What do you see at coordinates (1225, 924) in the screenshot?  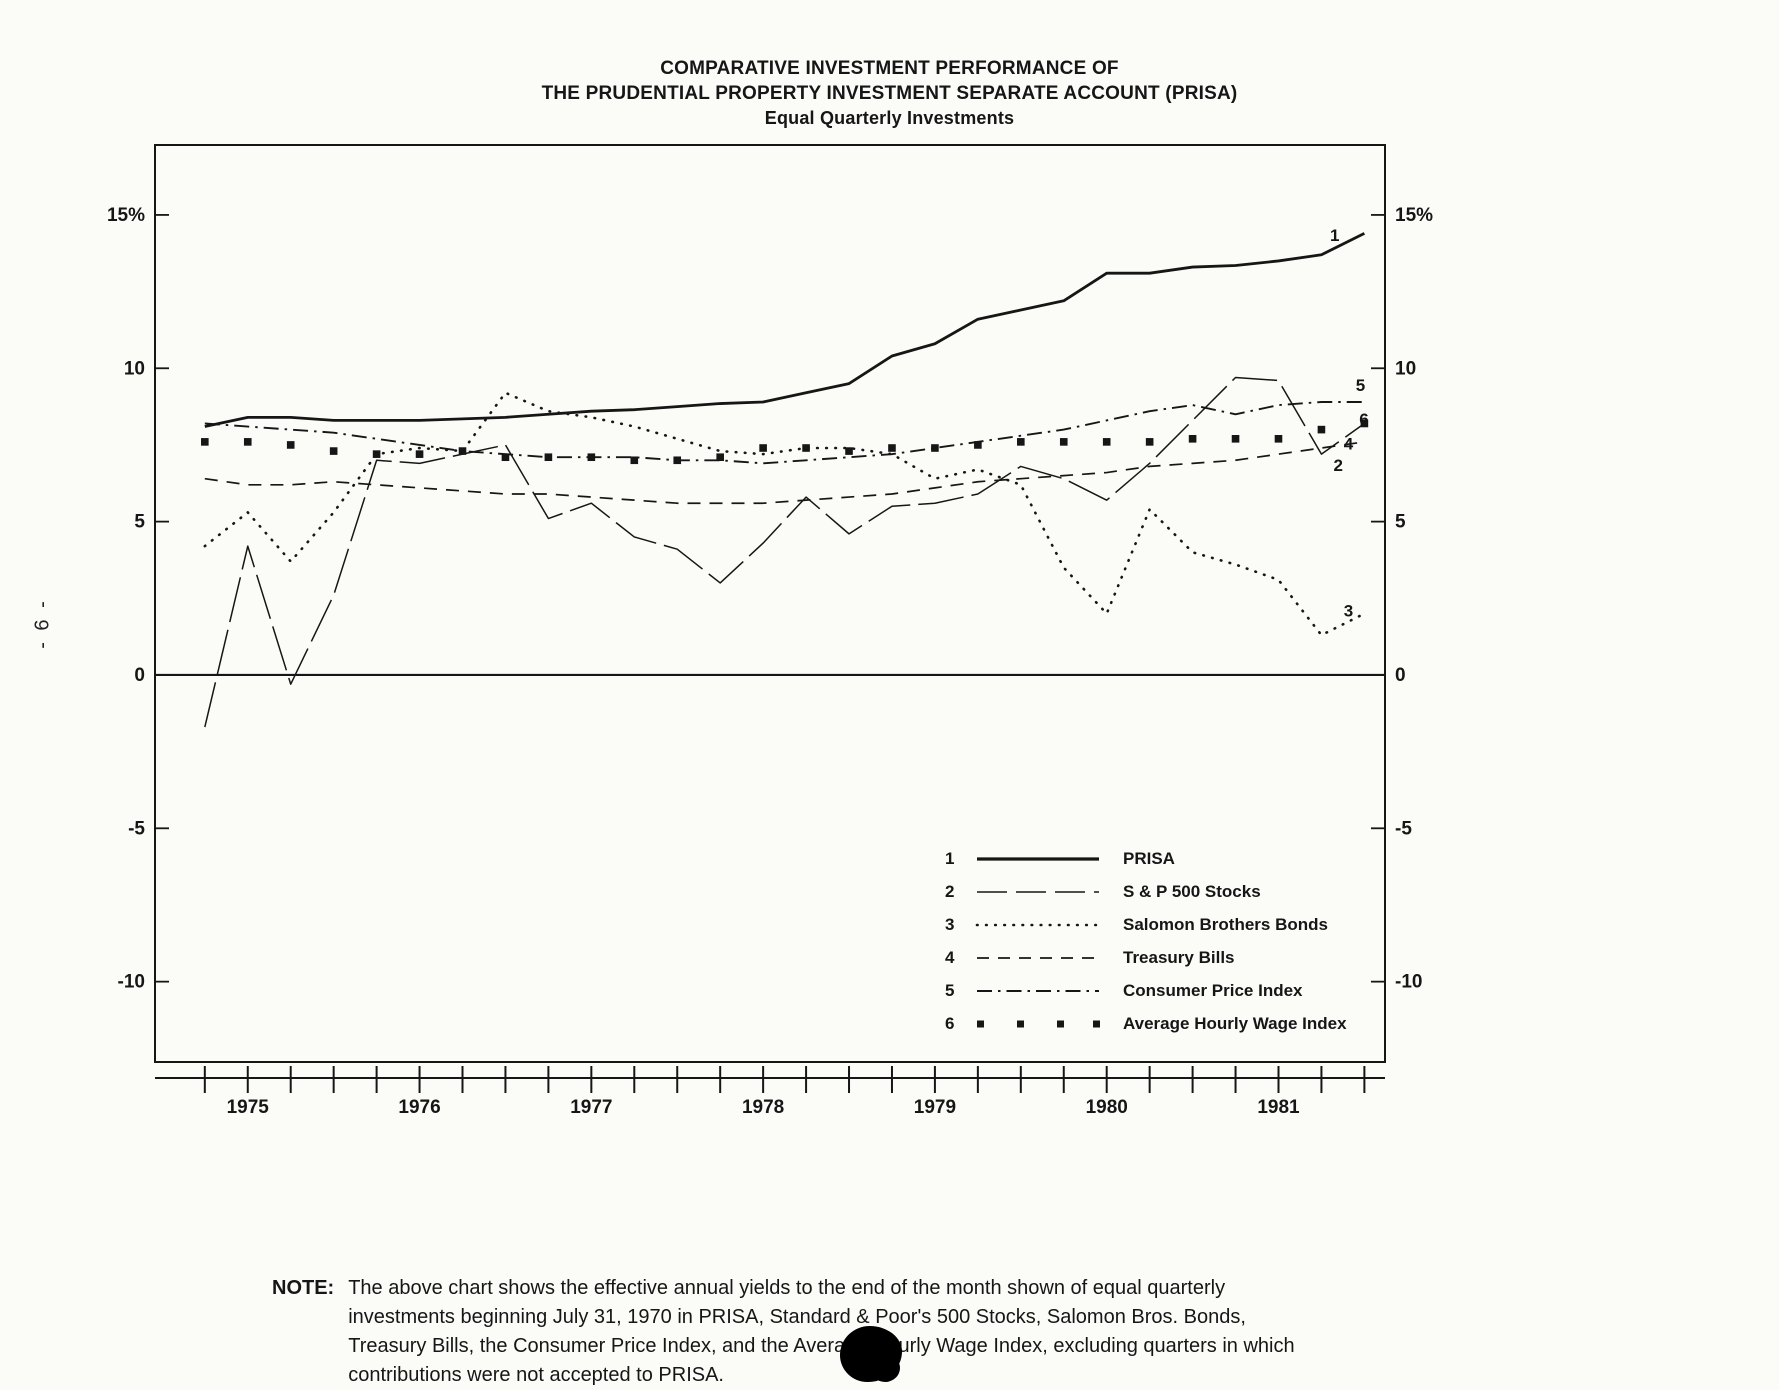 I see `legend-label: Salomon Brothers Bonds` at bounding box center [1225, 924].